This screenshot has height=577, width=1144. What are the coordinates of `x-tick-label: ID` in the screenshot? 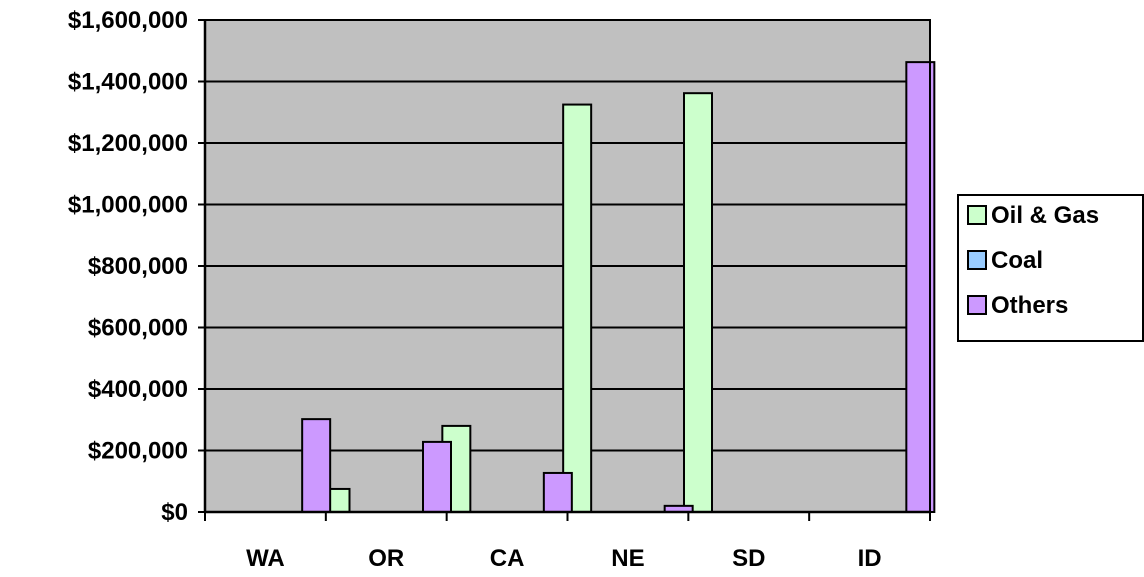 It's located at (870, 558).